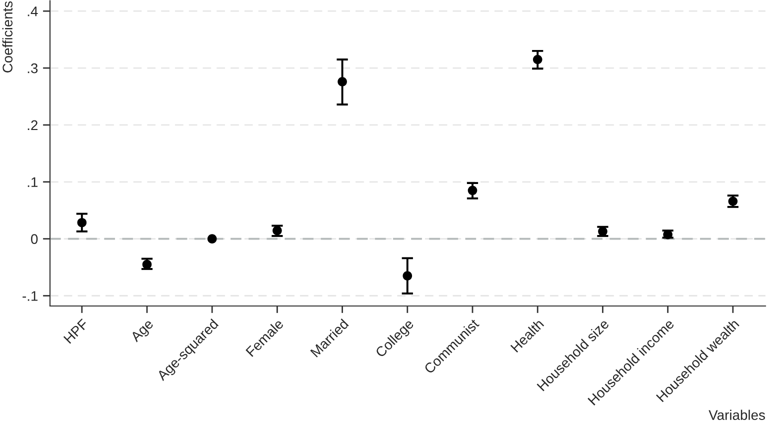 This screenshot has height=427, width=767. What do you see at coordinates (33, 11) in the screenshot?
I see `y-tick-label: .4` at bounding box center [33, 11].